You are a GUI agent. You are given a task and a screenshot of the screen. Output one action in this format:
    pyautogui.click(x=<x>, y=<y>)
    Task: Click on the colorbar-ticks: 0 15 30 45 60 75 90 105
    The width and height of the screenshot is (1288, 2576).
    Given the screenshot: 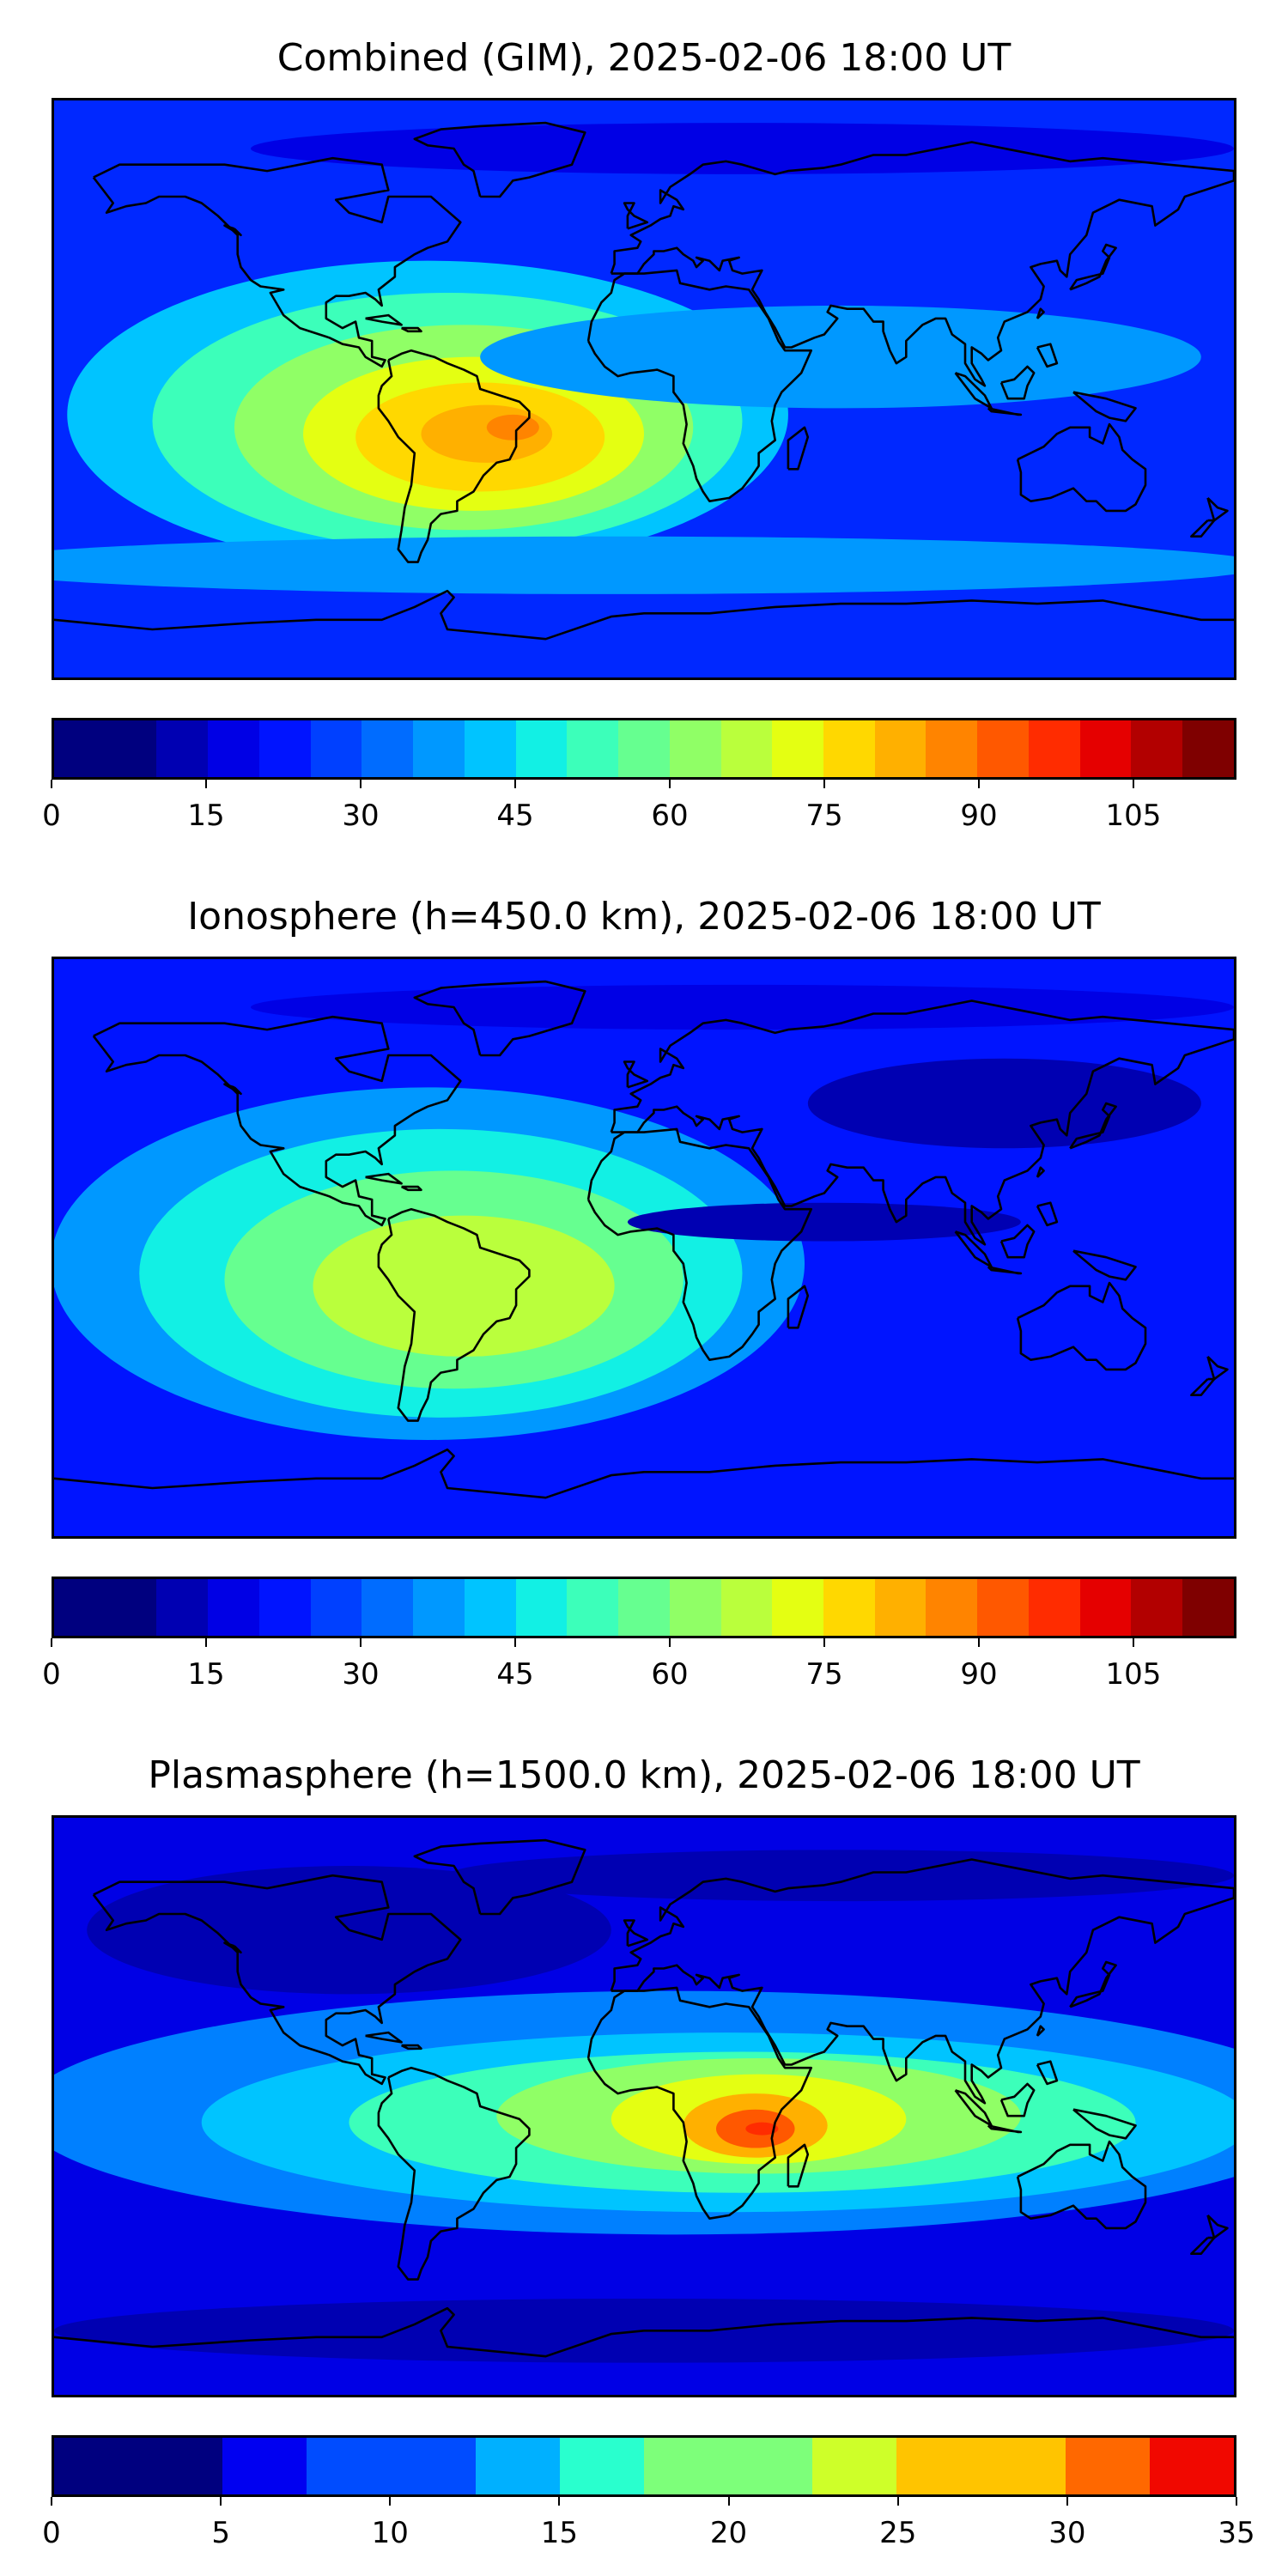 What is the action you would take?
    pyautogui.click(x=639, y=1665)
    